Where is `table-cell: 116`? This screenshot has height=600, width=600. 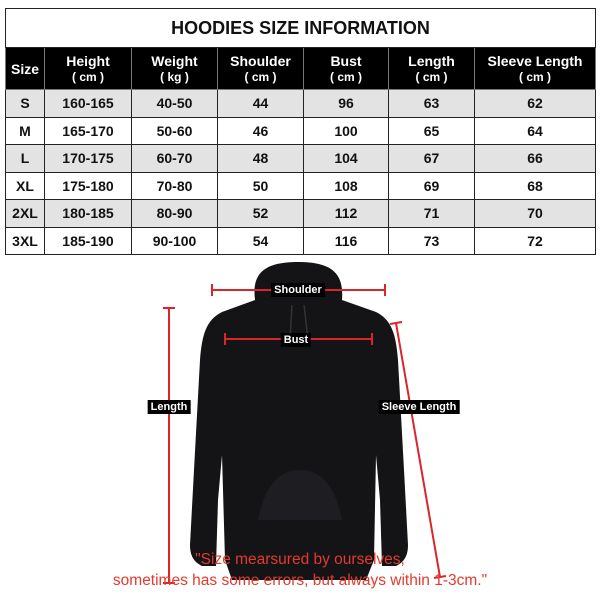
table-cell: 116 is located at coordinates (346, 240).